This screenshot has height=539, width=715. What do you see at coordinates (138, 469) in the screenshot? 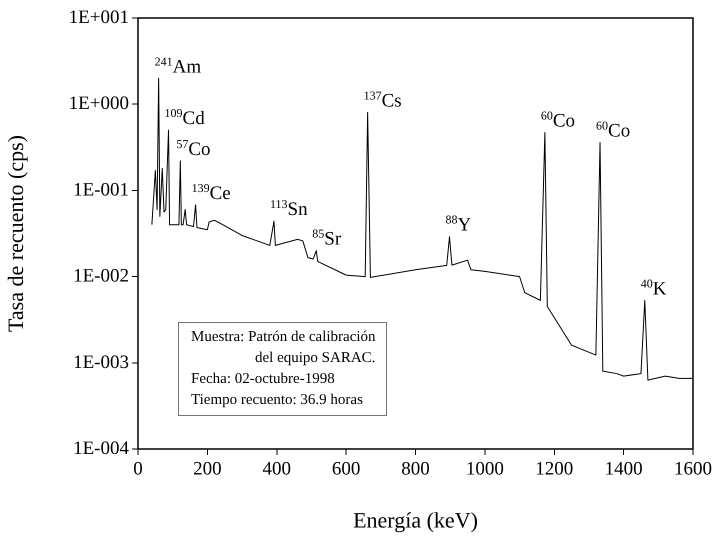
I see `x-tick-label: 0` at bounding box center [138, 469].